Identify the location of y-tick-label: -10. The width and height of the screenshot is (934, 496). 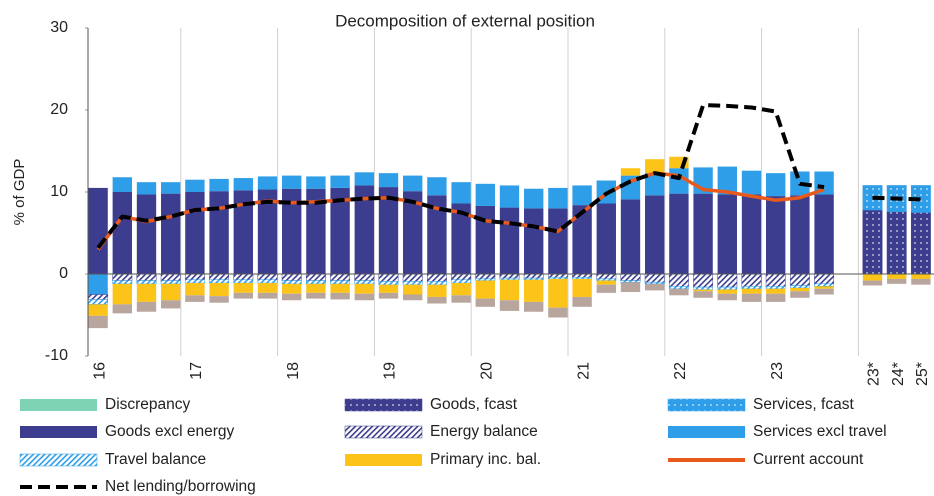
(56, 355).